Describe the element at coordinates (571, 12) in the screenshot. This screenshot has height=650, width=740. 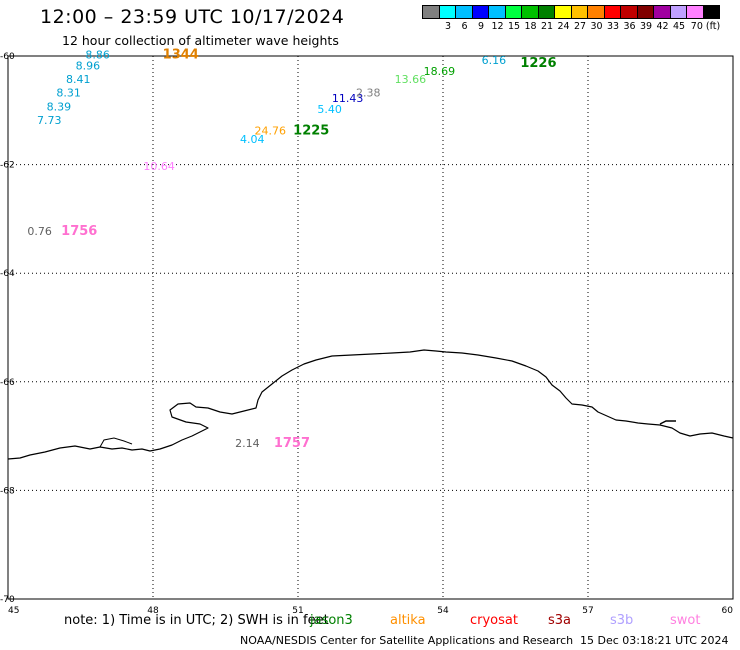
I see `wave-height-colorbar` at that location.